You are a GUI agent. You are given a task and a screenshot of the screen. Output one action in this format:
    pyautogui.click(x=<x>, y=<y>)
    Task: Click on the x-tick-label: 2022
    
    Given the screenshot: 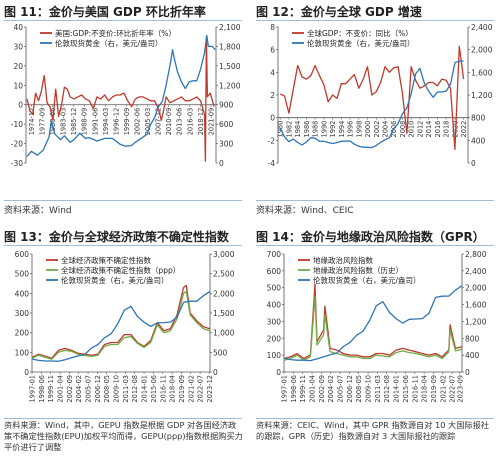 What is the action you would take?
    pyautogui.click(x=464, y=129)
    